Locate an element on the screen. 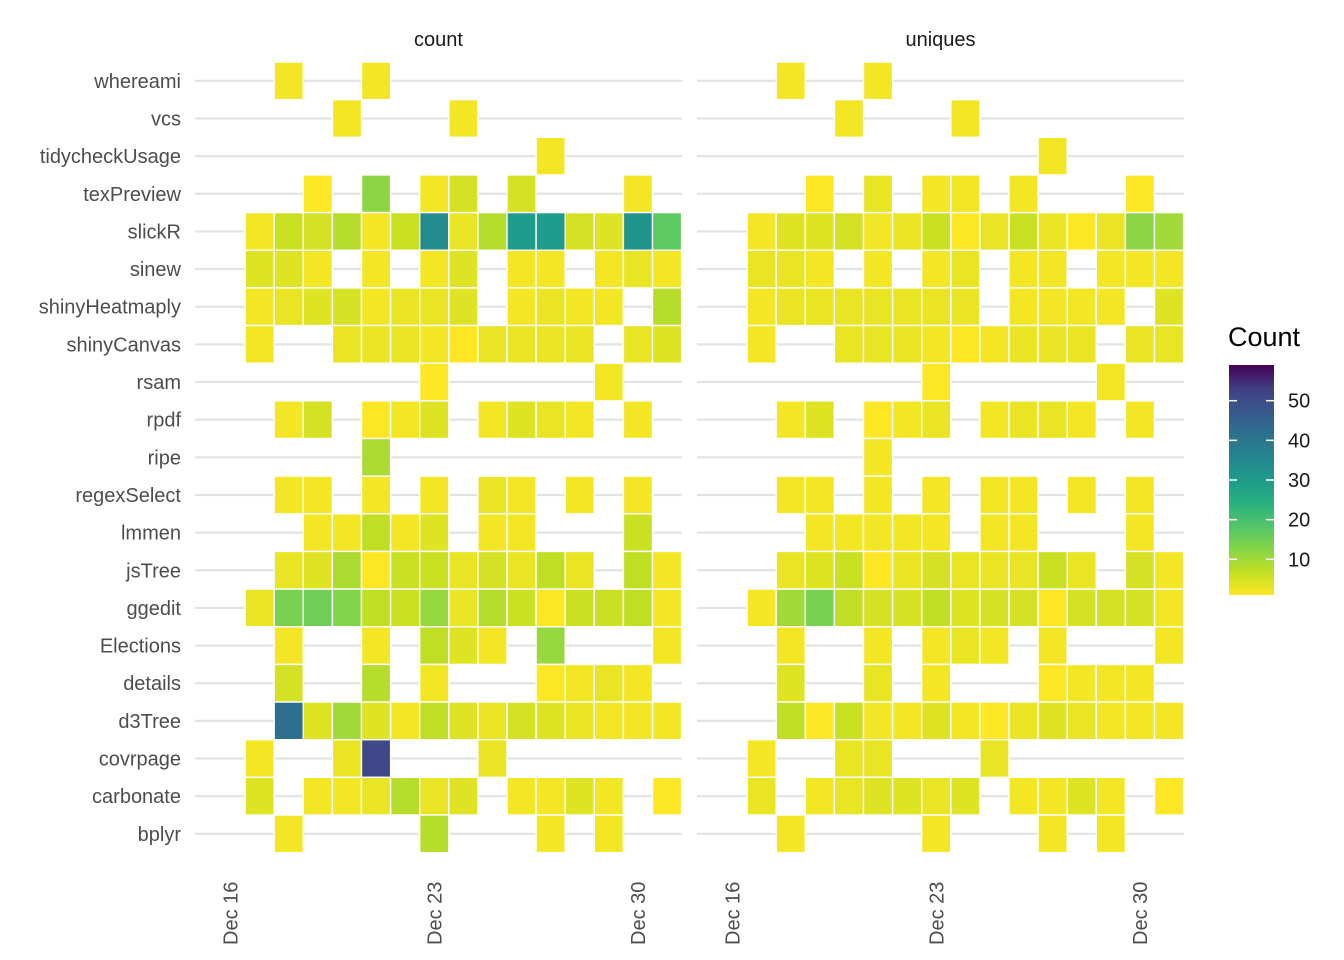  y-tick-label: covrpage is located at coordinates (140, 760).